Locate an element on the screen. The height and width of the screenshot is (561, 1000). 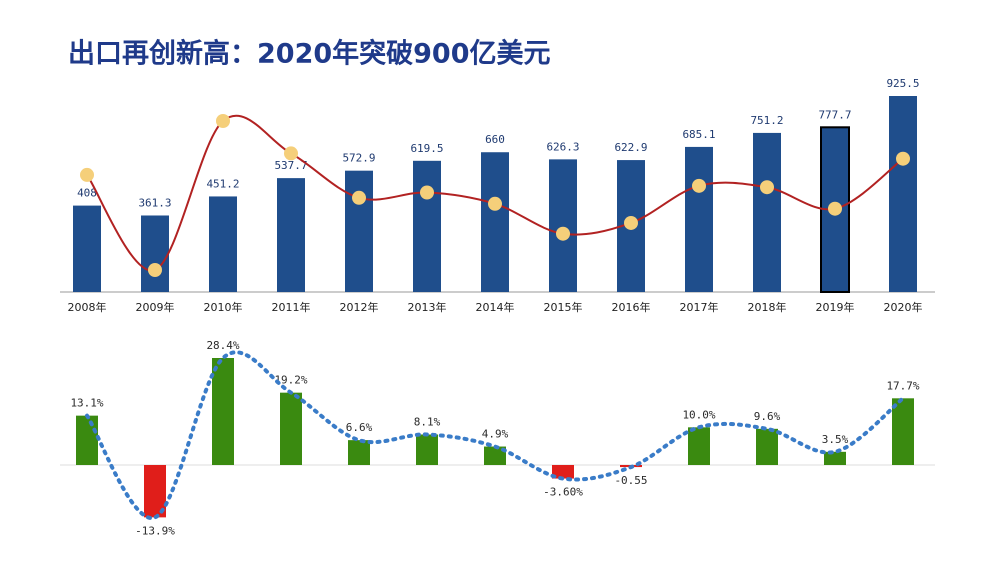
value-label: 537.7 is located at coordinates (290, 165).